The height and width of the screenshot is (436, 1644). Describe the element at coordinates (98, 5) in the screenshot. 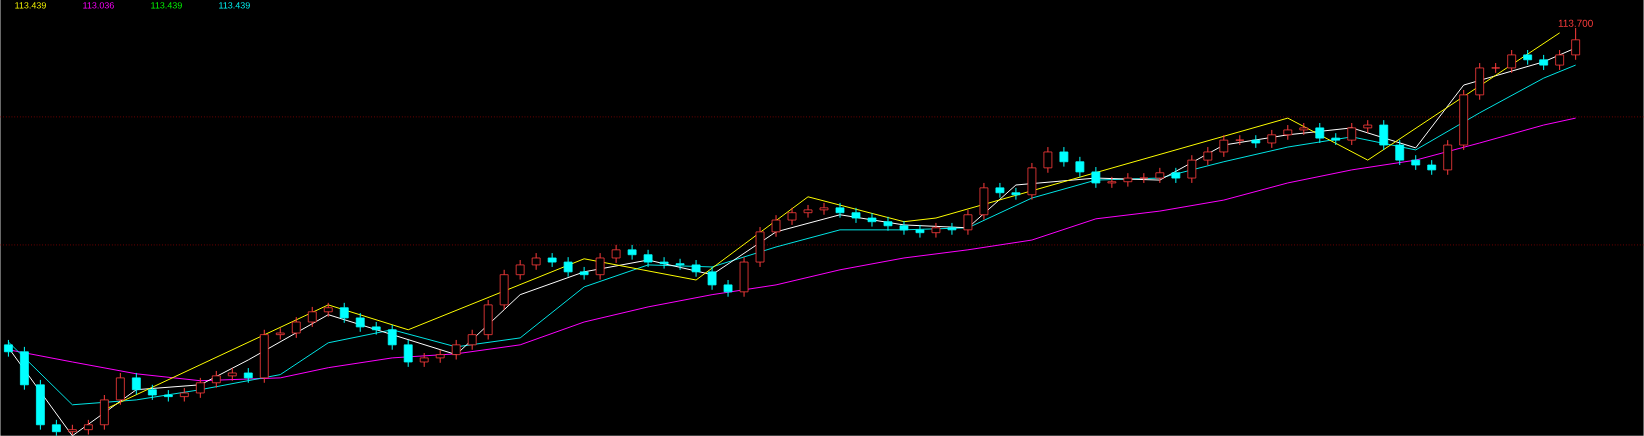

I see `text: 113.036` at that location.